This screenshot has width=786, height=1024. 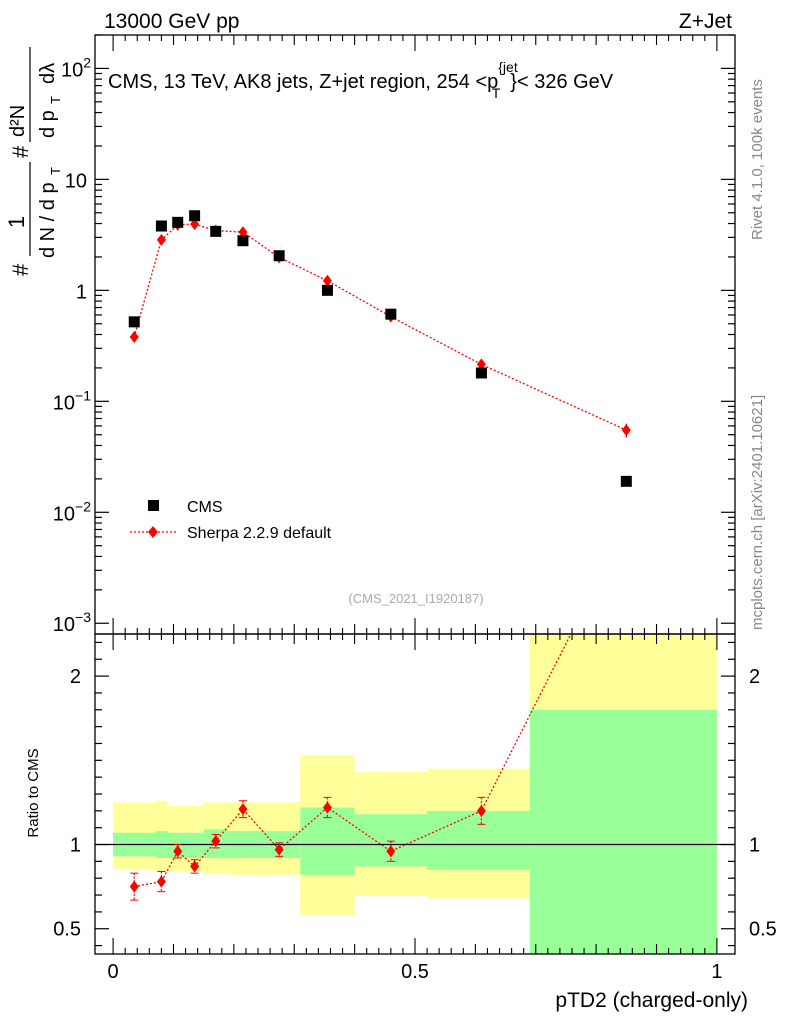 What do you see at coordinates (754, 677) in the screenshot?
I see `ratio-y-tick-label-right: 2` at bounding box center [754, 677].